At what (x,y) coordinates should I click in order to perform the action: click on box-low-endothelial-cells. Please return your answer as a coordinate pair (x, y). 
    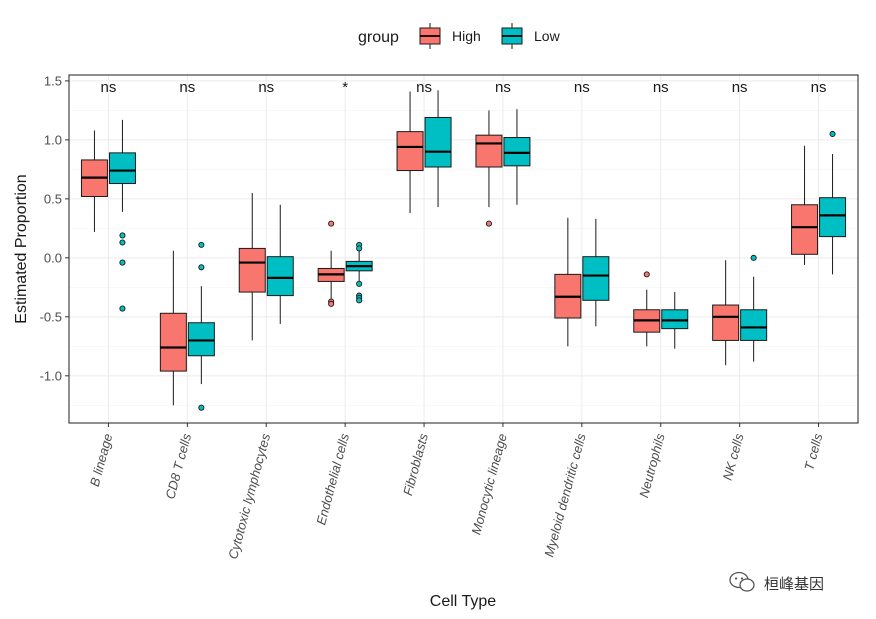
    Looking at the image, I should click on (359, 272).